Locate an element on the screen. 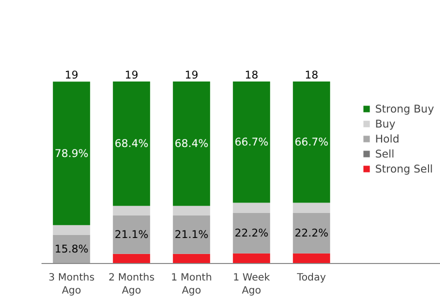 Image resolution: width=440 pixels, height=300 pixels. legend-label: Buy is located at coordinates (385, 123).